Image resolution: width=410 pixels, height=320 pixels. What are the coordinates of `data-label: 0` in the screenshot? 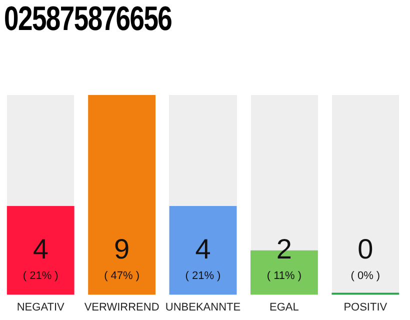 It's located at (366, 249).